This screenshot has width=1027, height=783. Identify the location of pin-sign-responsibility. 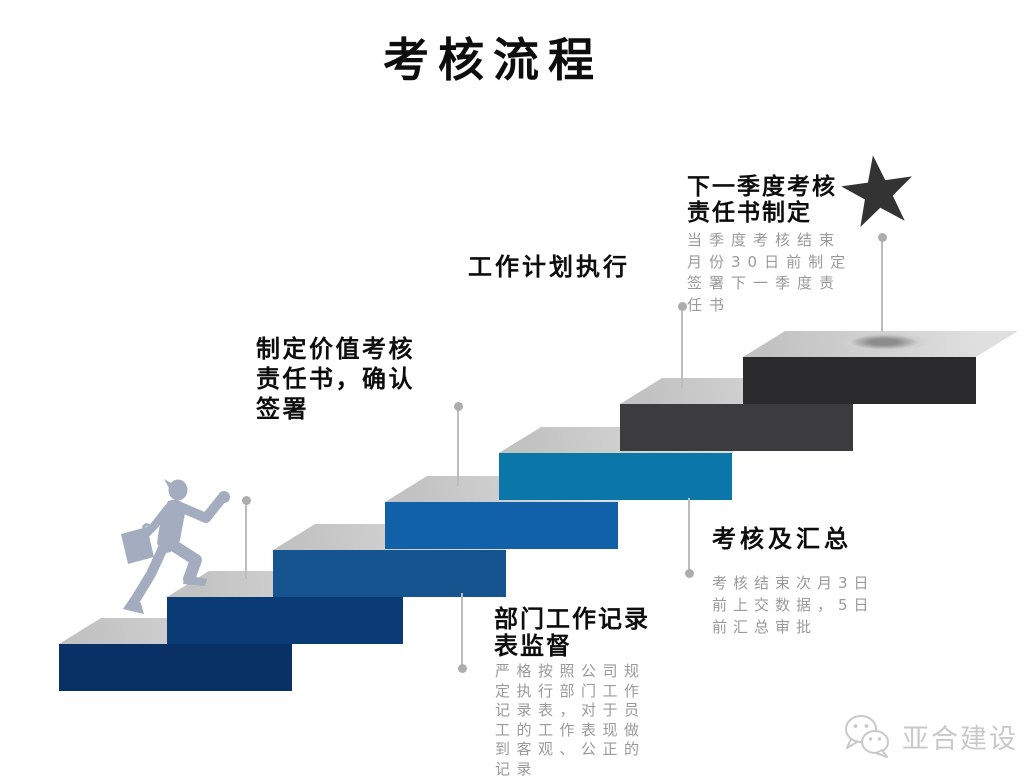
(458, 444).